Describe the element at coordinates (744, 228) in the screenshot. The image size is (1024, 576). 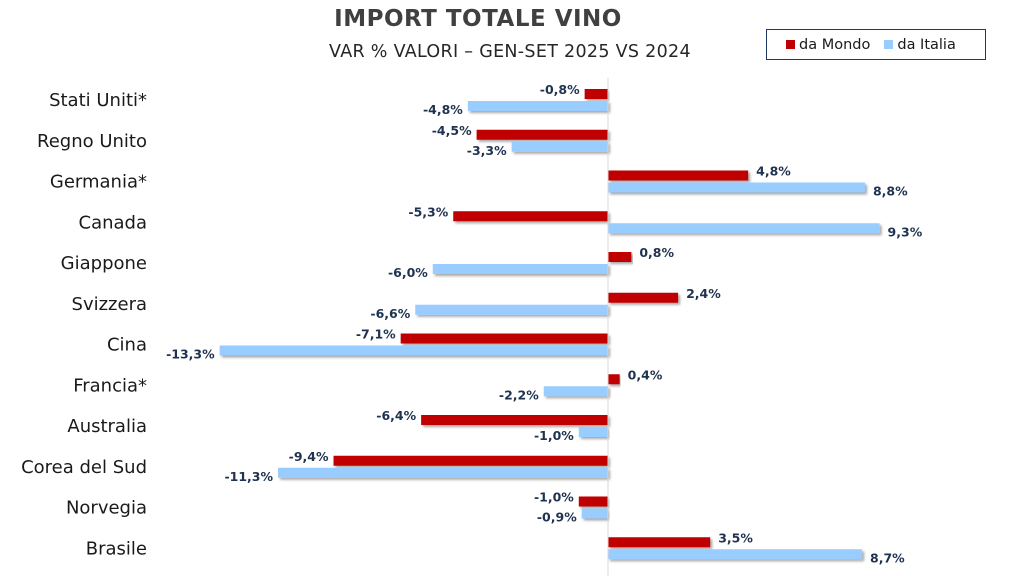
I see `bar-da-italia-canada` at that location.